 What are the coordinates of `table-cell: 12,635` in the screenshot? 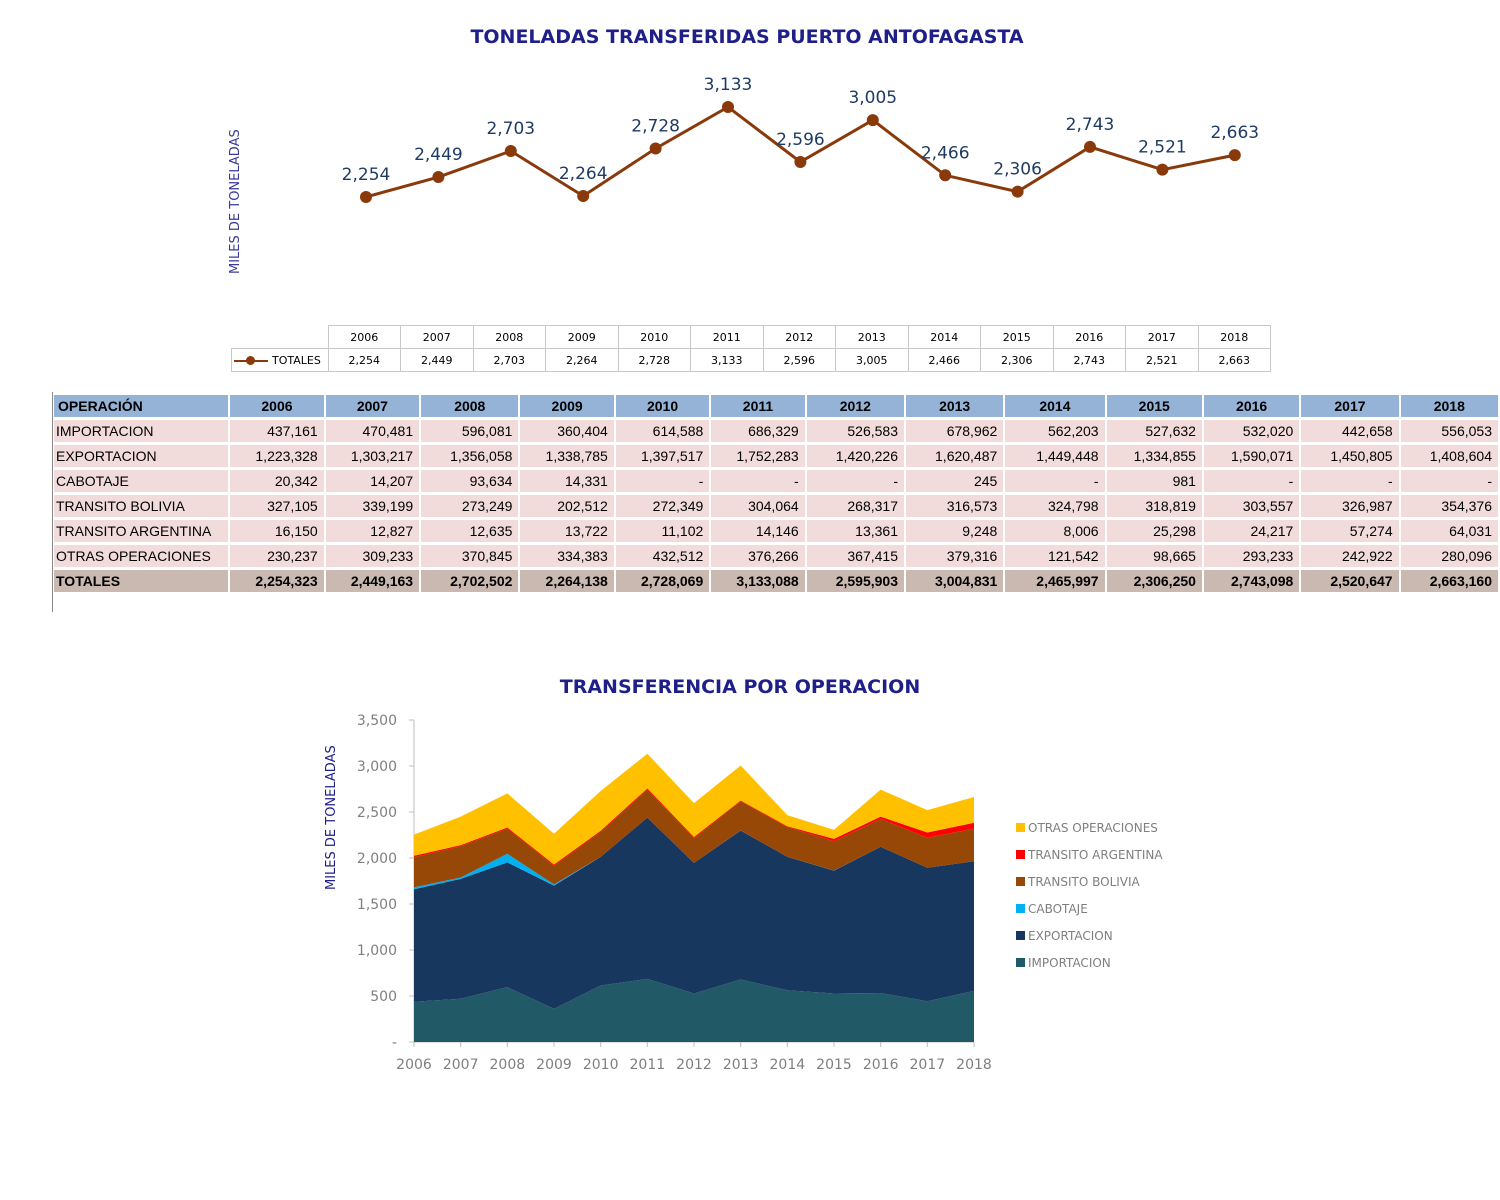 It's located at (470, 531).